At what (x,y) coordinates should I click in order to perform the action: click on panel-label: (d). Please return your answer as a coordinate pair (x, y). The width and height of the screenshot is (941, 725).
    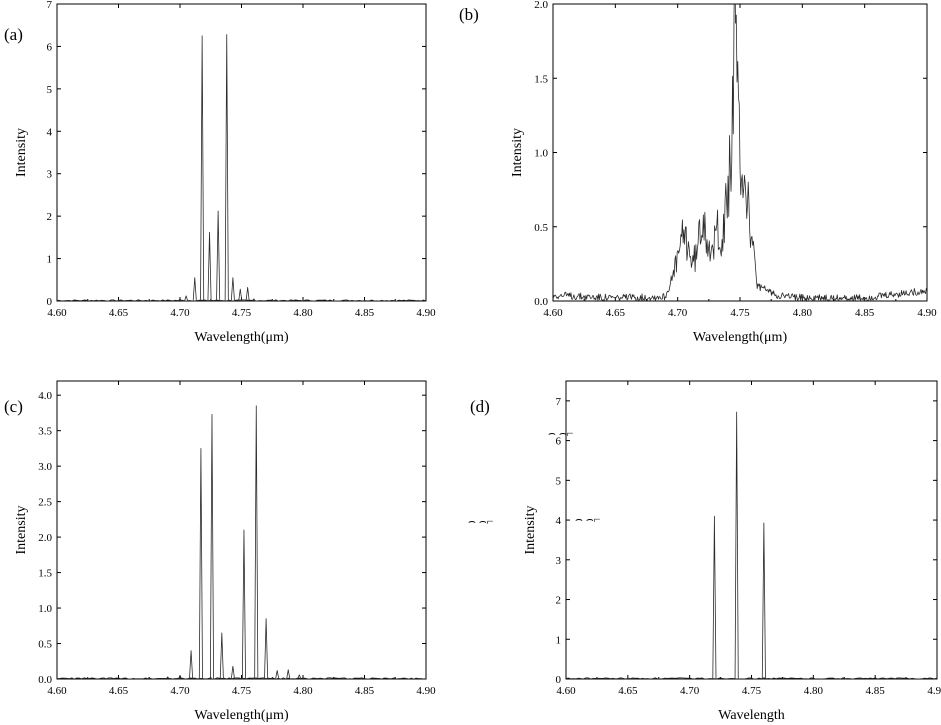
    Looking at the image, I should click on (480, 406).